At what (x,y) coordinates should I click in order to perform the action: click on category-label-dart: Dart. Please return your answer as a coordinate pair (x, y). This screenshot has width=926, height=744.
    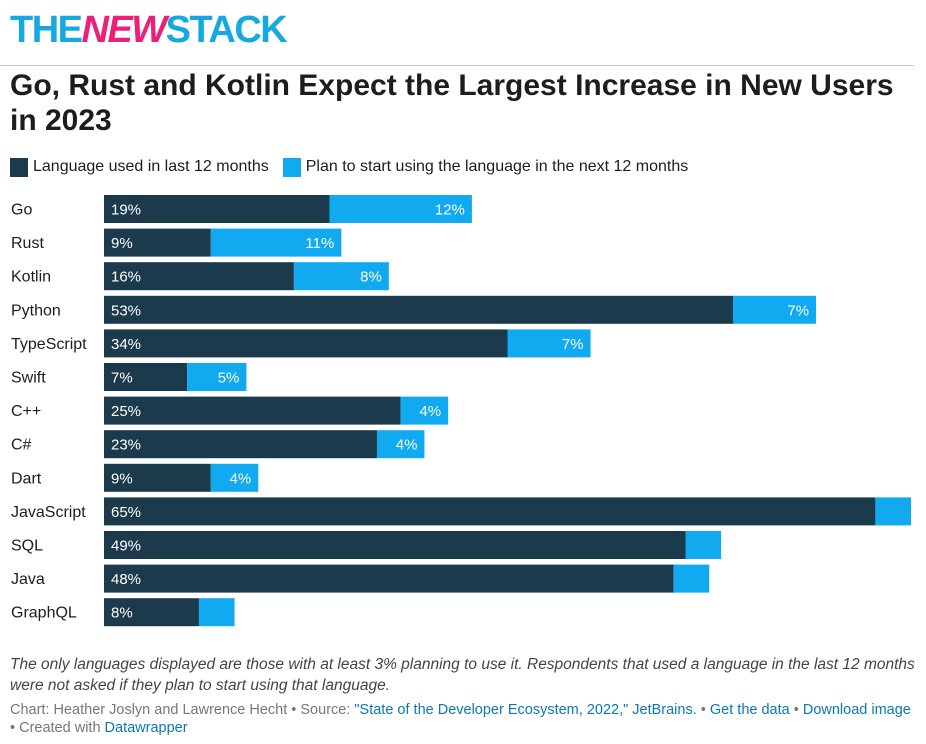
    Looking at the image, I should click on (26, 478).